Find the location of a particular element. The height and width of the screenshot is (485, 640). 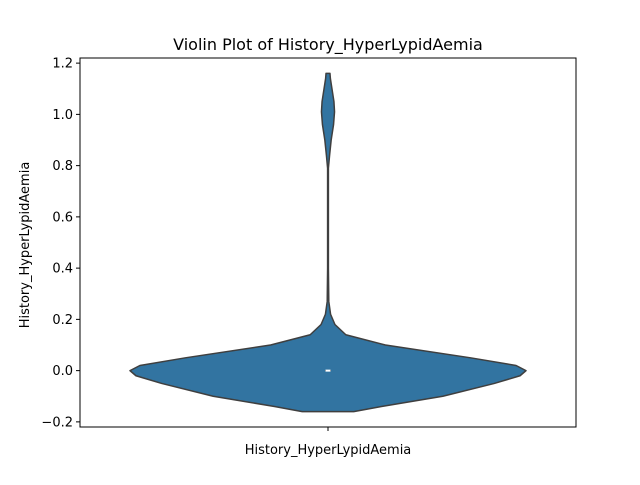

y-tick-label: 0.4 is located at coordinates (62, 269).